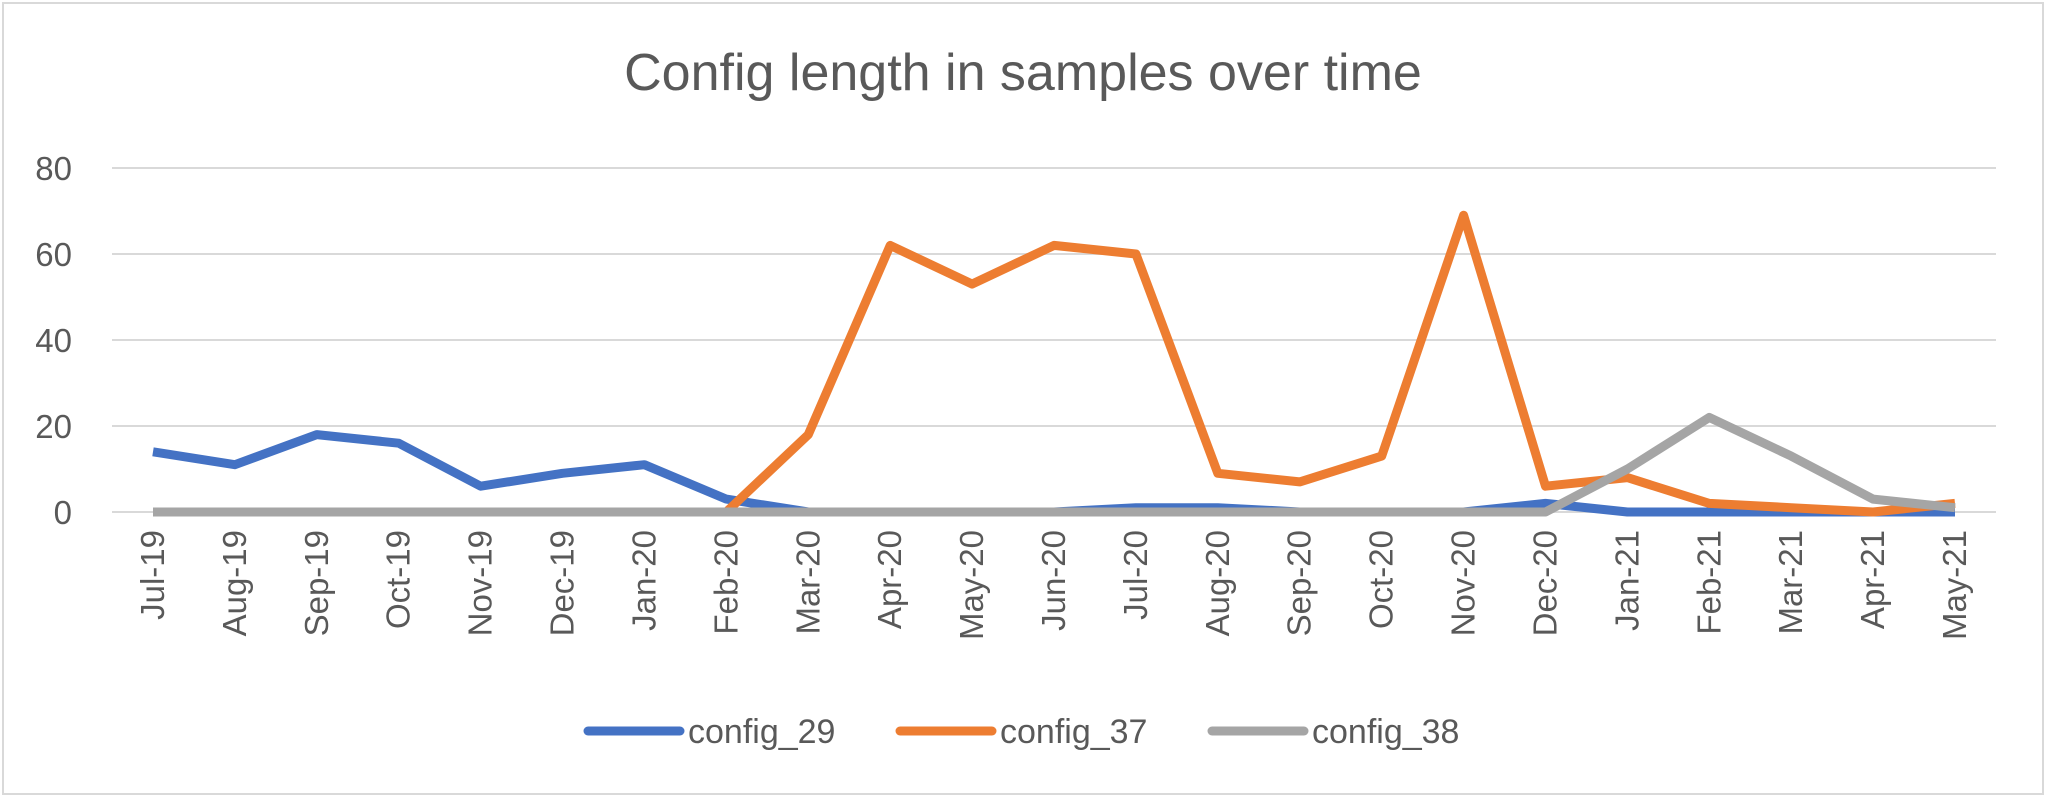 The image size is (2048, 799). I want to click on x-tick-label: May-20, so click(971, 585).